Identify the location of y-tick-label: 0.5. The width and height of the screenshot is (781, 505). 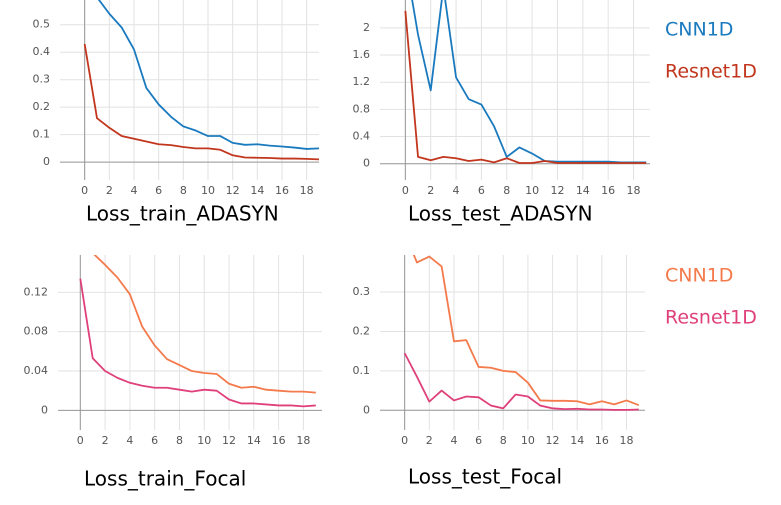
(42, 24).